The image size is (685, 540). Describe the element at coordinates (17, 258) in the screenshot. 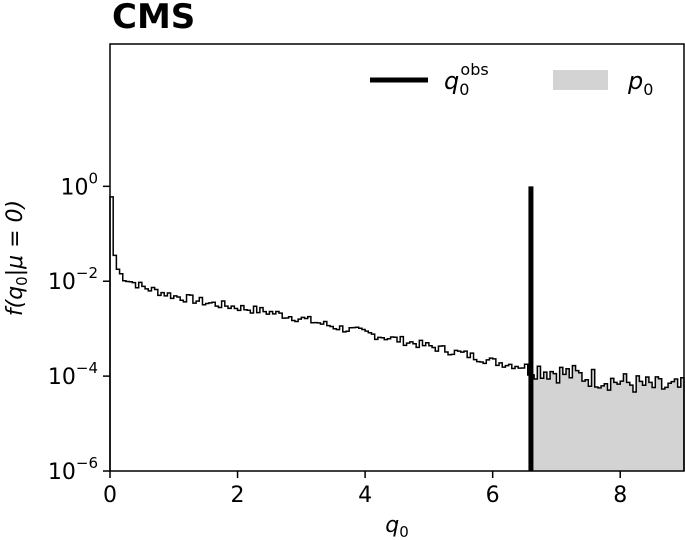

I see `y-axis-label: f(q0|μ = 0)` at that location.